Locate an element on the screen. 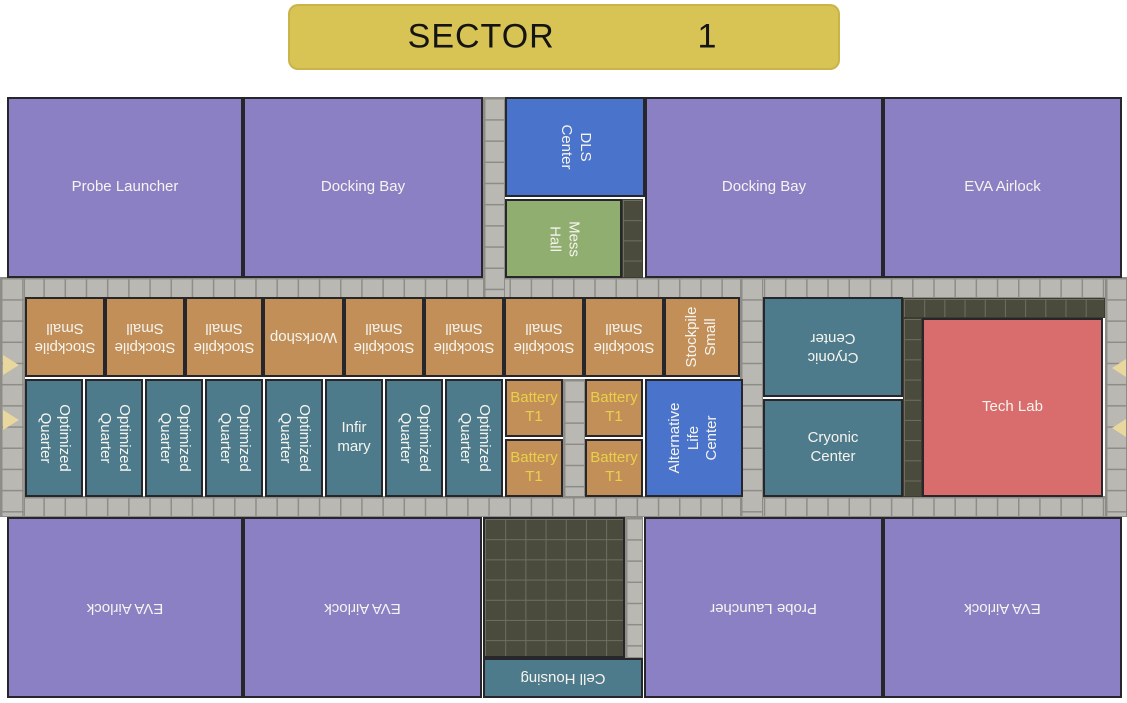 The width and height of the screenshot is (1127, 703). room-infirmary: Infir mary is located at coordinates (354, 438).